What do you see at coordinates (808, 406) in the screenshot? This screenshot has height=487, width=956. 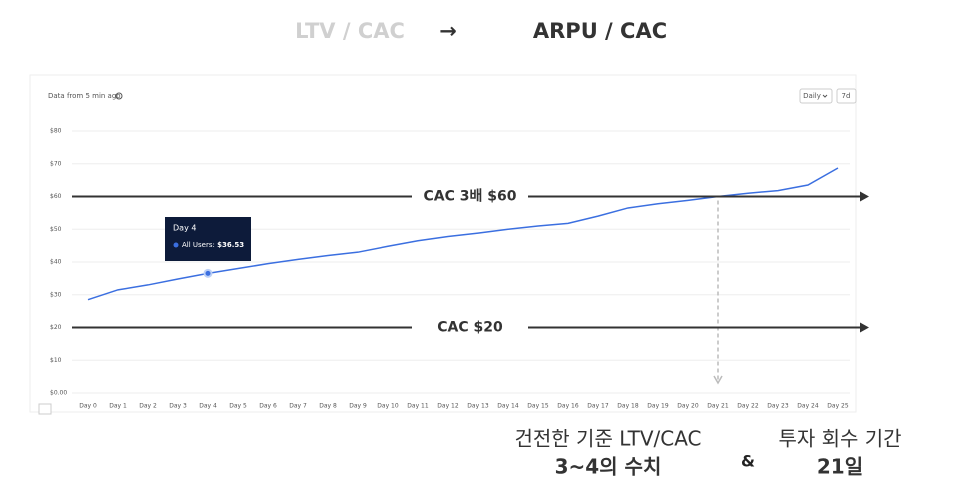 I see `x-tick-label: Day 24` at bounding box center [808, 406].